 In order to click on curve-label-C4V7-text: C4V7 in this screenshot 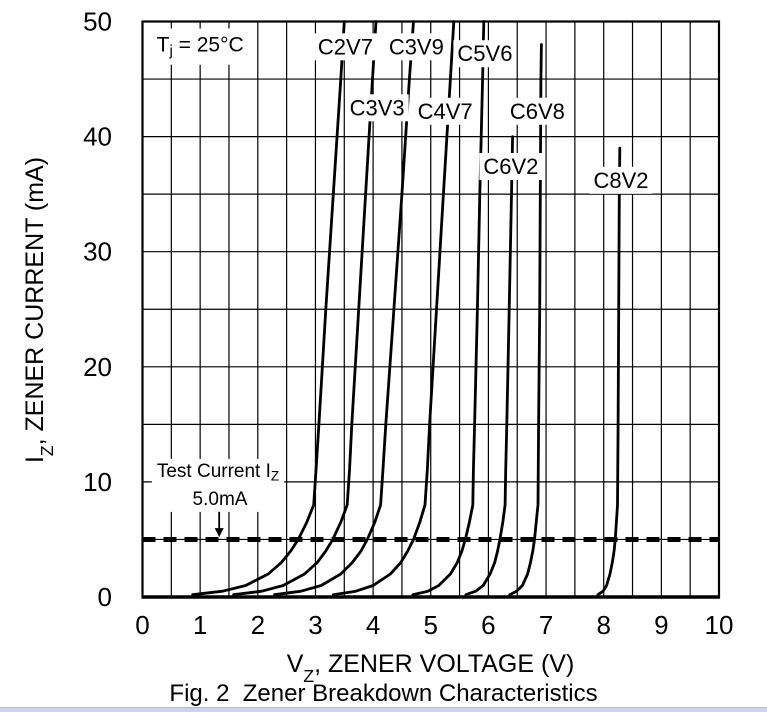, I will do `click(445, 111)`.